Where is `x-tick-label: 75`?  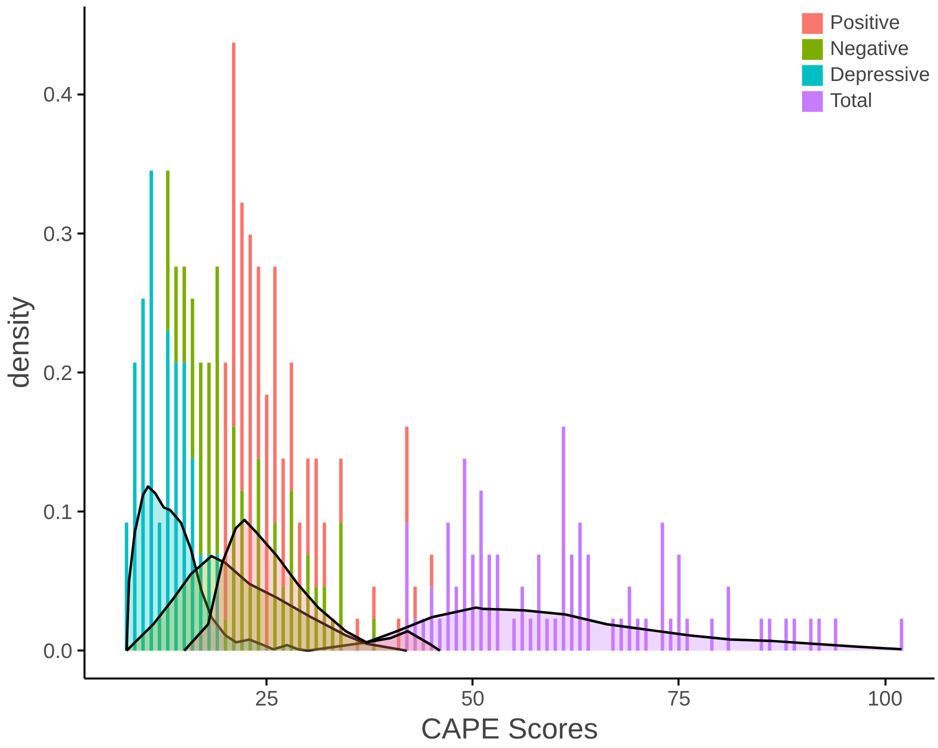
x-tick-label: 75 is located at coordinates (679, 699).